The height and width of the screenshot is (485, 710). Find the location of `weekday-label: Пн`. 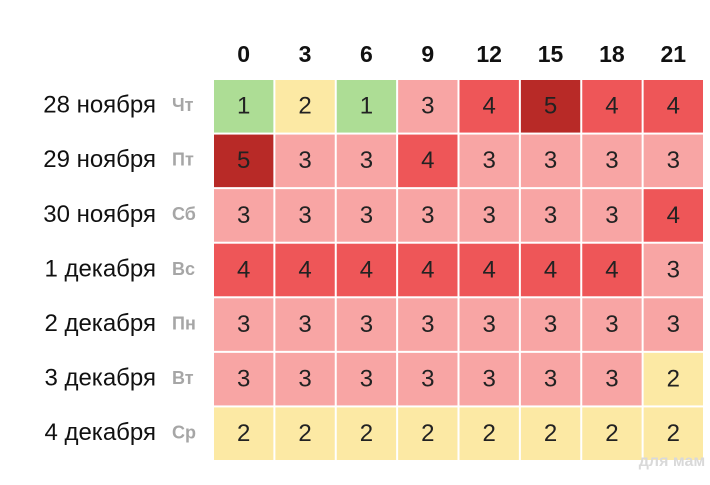

weekday-label: Пн is located at coordinates (184, 323).